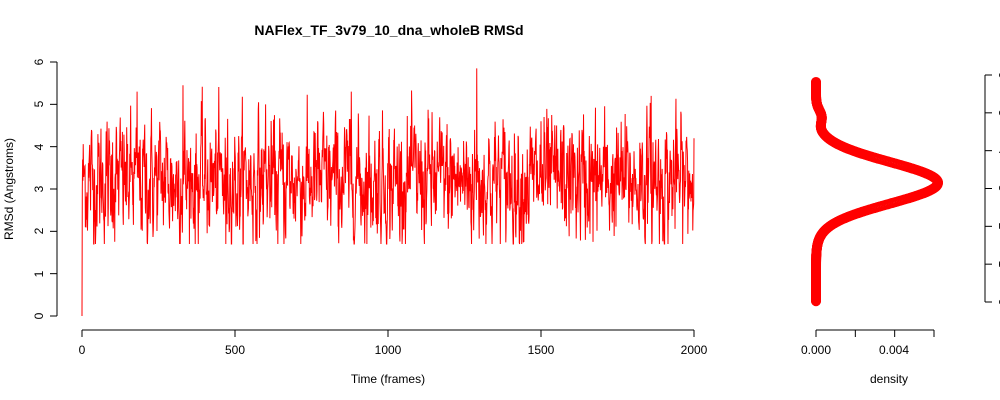 The image size is (1000, 400). What do you see at coordinates (39, 315) in the screenshot?
I see `y-tick-label: 0` at bounding box center [39, 315].